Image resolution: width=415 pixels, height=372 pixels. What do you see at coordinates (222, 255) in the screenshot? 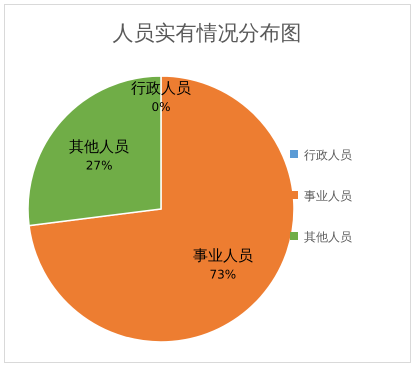
I see `slice-label: 事业人员` at bounding box center [222, 255].